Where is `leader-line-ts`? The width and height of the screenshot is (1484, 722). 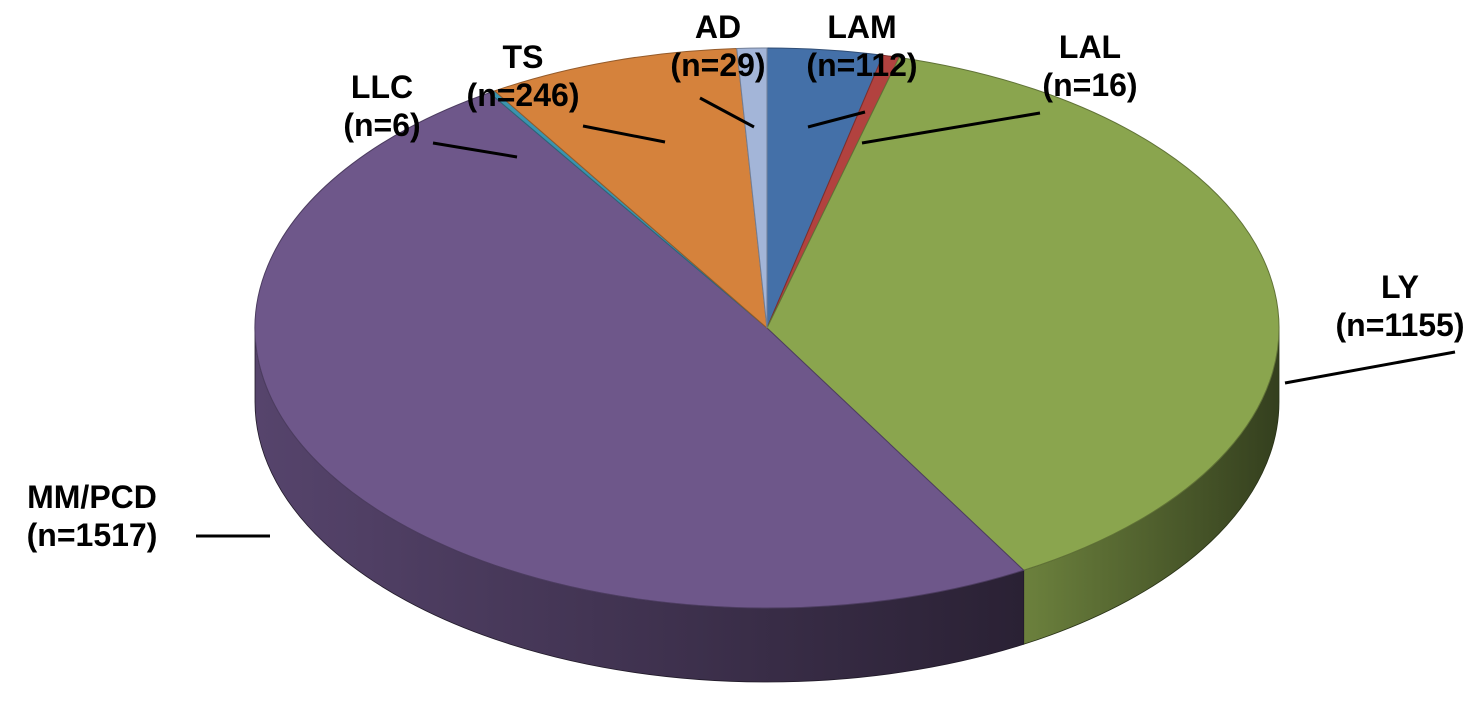
leader-line-ts is located at coordinates (624, 134).